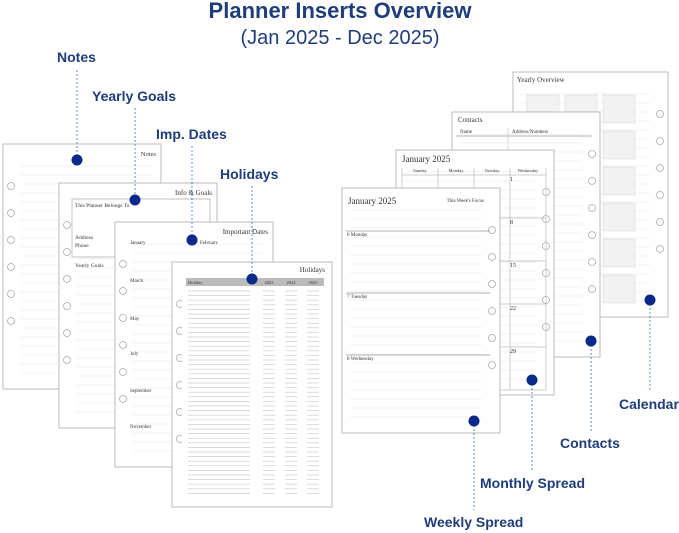 This screenshot has height=533, width=679. Describe the element at coordinates (541, 80) in the screenshot. I see `sheet-text: Yearly Overview` at that location.